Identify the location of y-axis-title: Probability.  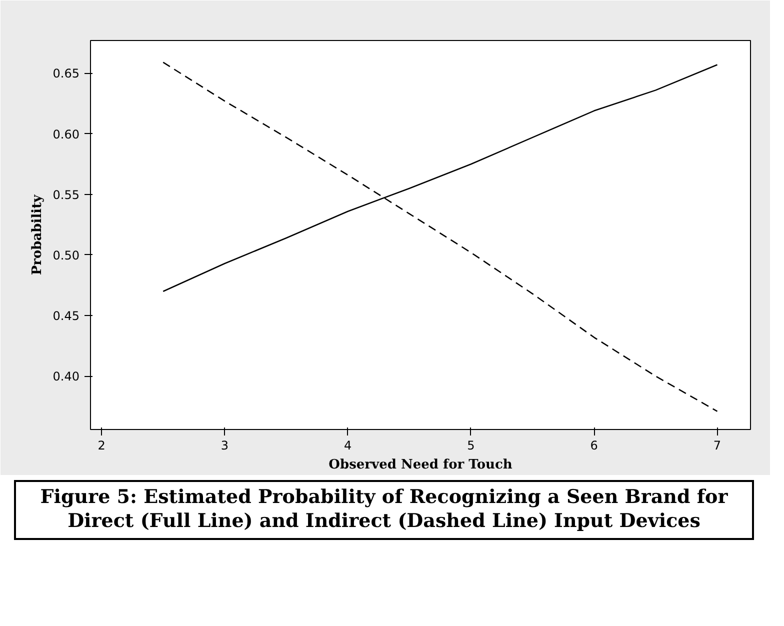
(37, 235).